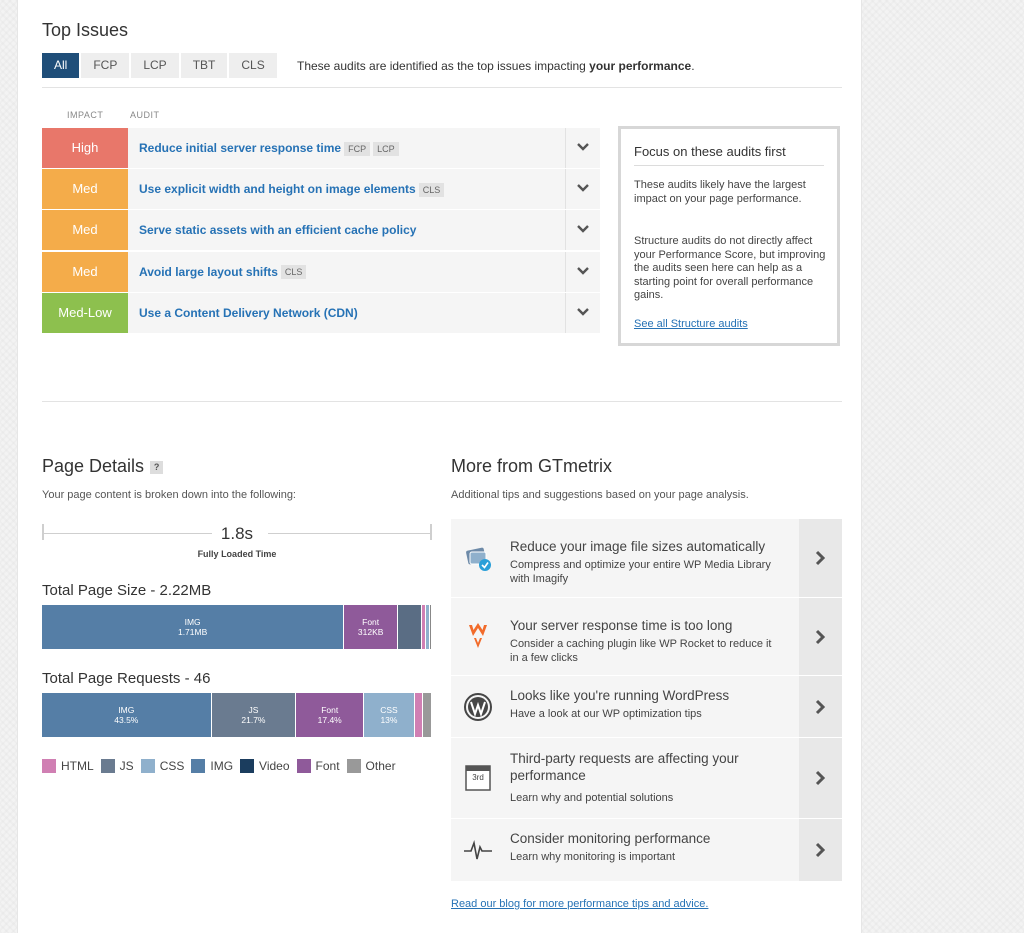 This screenshot has width=1024, height=933. I want to click on legend-label: IMG, so click(222, 766).